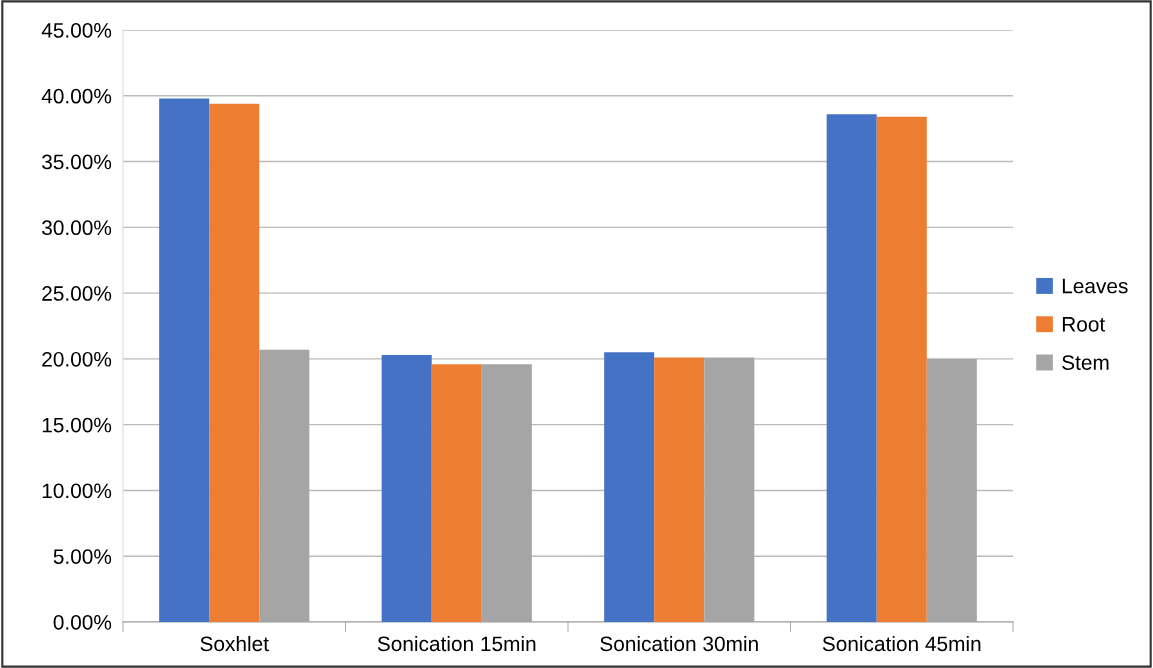 Image resolution: width=1153 pixels, height=668 pixels. I want to click on x-tick-label: Sonication 15min, so click(456, 643).